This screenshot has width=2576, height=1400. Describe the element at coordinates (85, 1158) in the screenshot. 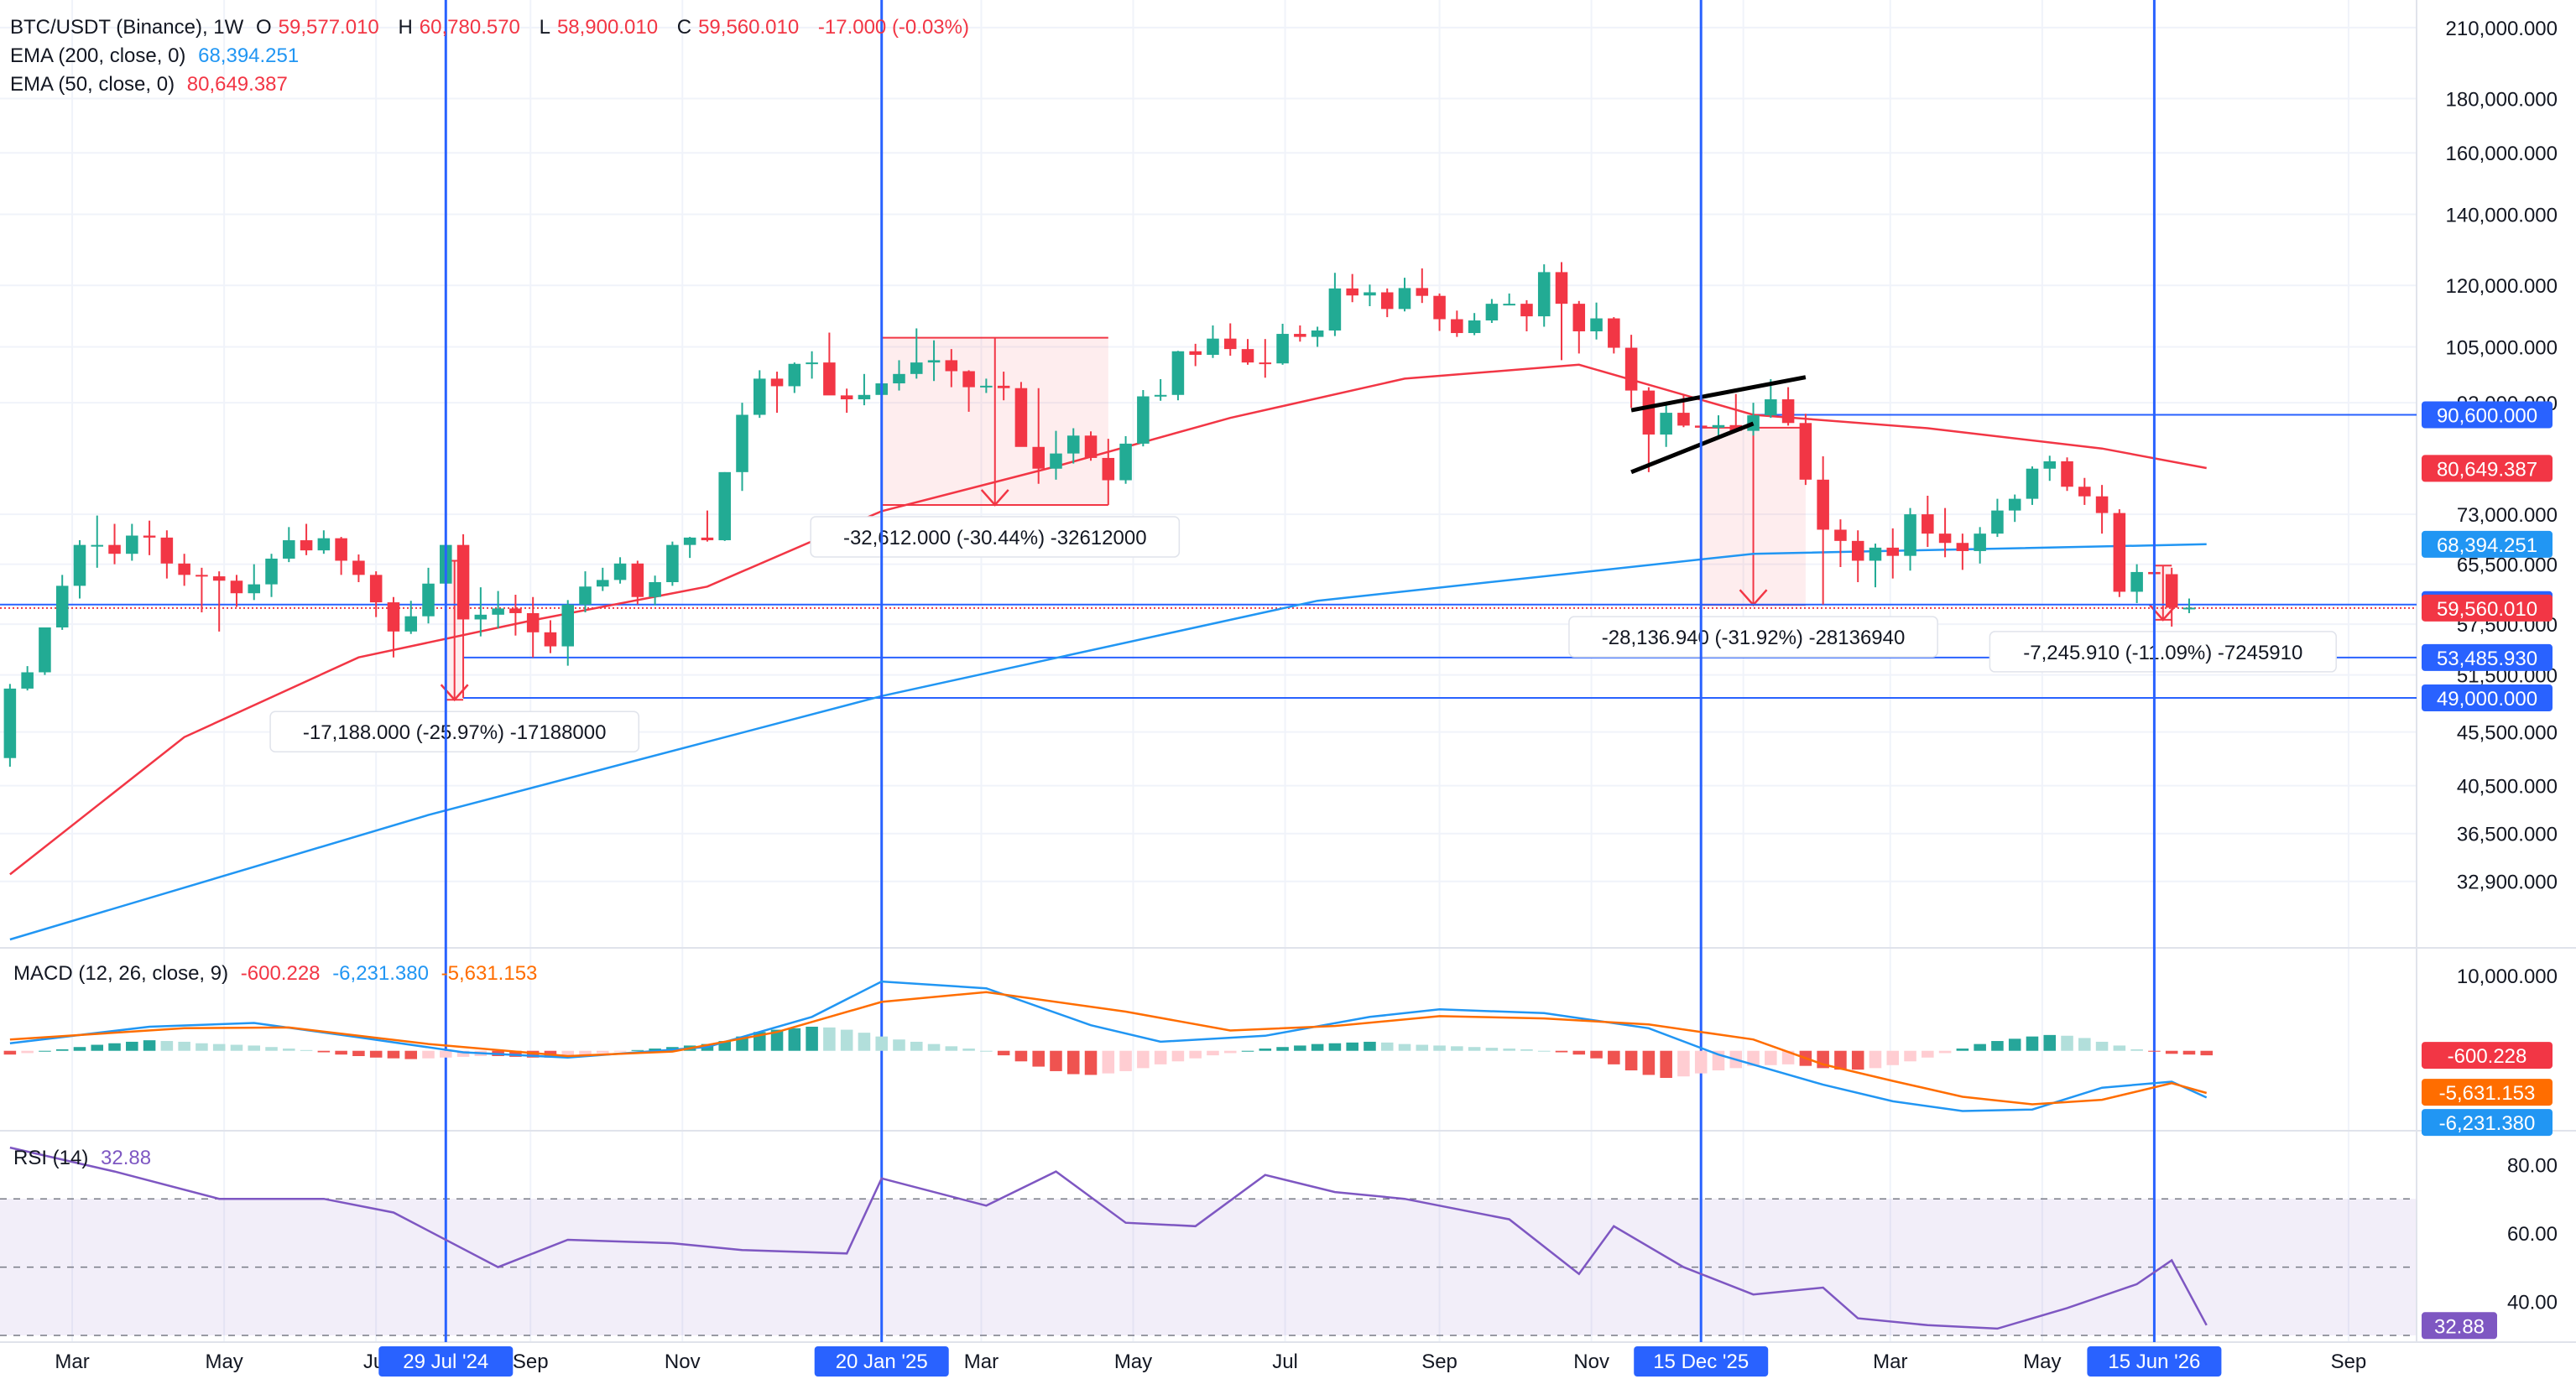

I see `rsi-legend: RSI (14) 32.88` at that location.